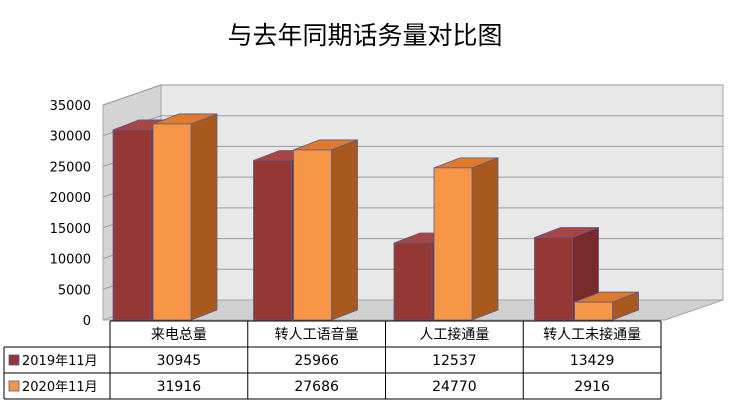  Describe the element at coordinates (70, 106) in the screenshot. I see `y-tick-label: 35000` at that location.